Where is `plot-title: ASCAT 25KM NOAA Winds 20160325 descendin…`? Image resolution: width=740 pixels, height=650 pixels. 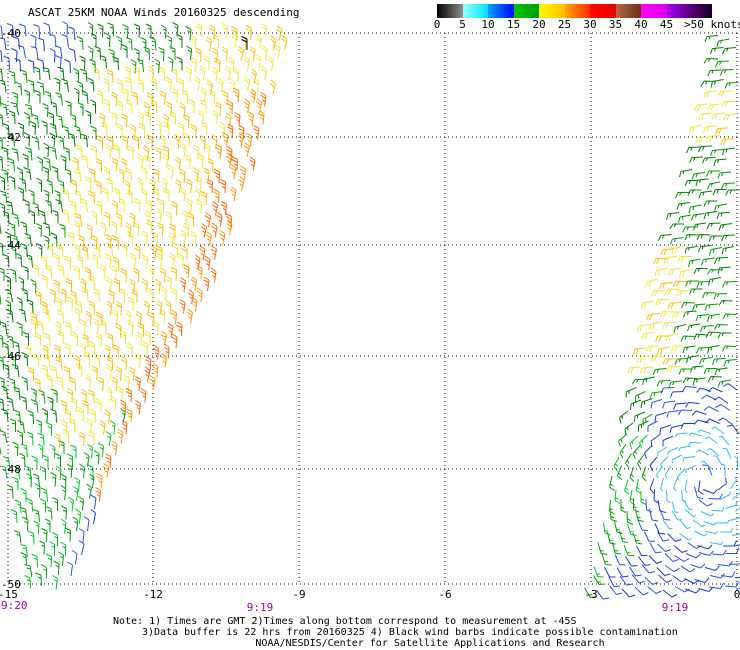
plot-title: ASCAT 25KM NOAA Winds 20160325 descendin… is located at coordinates (164, 12).